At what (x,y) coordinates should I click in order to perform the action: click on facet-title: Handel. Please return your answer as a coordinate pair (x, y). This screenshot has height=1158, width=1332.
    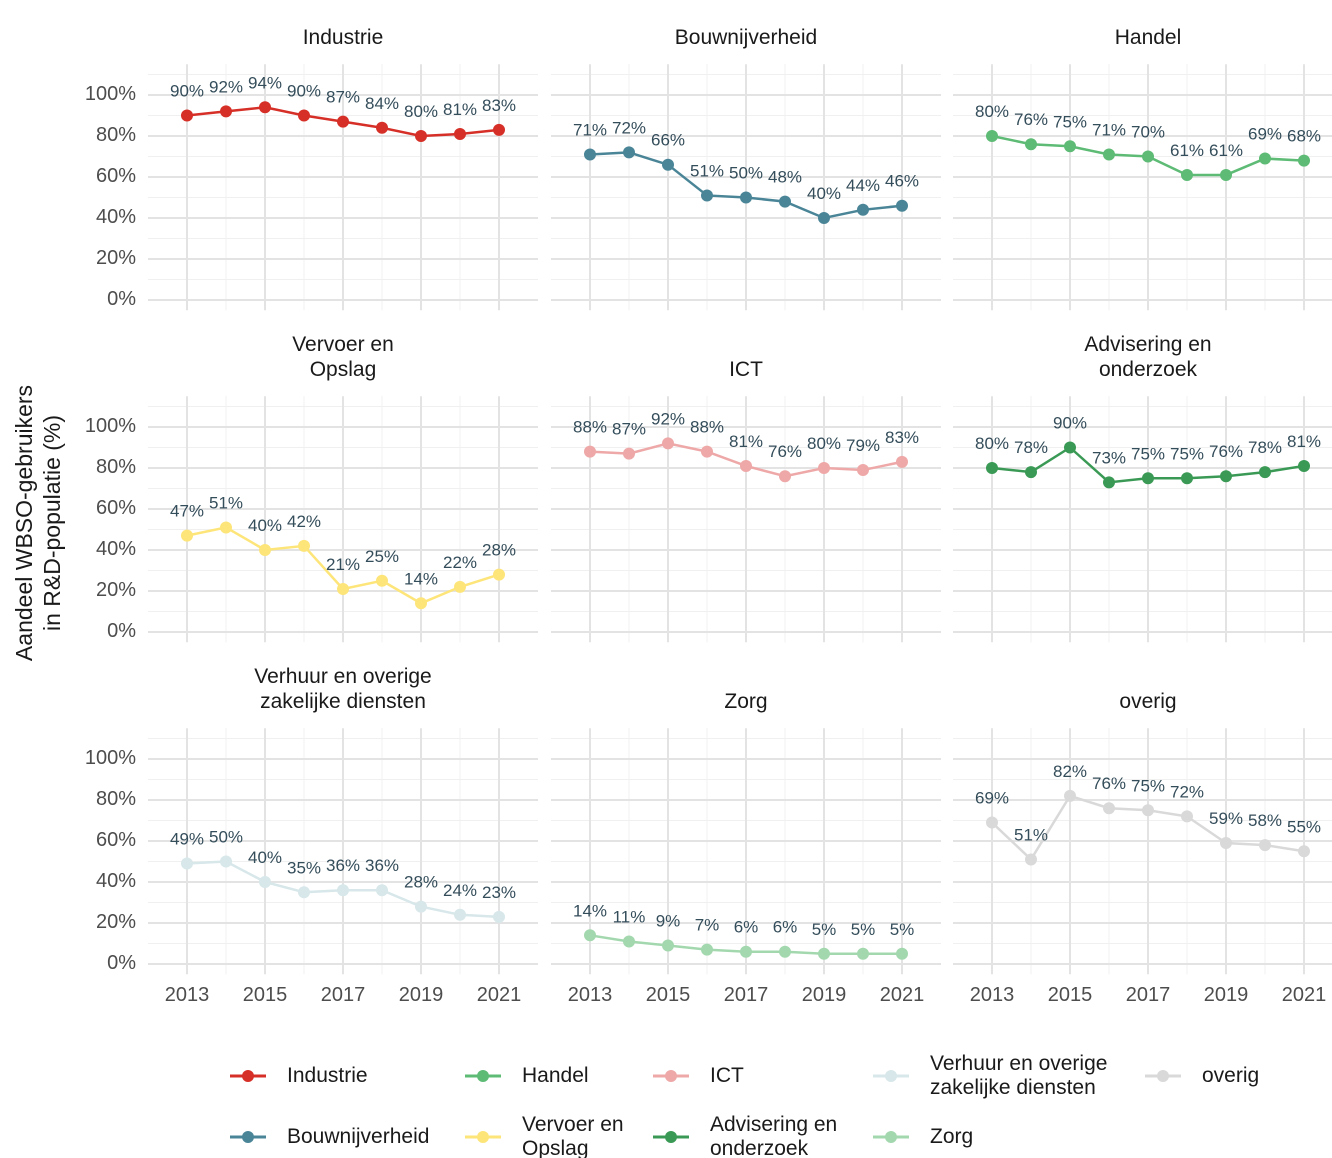
    Looking at the image, I should click on (1148, 38).